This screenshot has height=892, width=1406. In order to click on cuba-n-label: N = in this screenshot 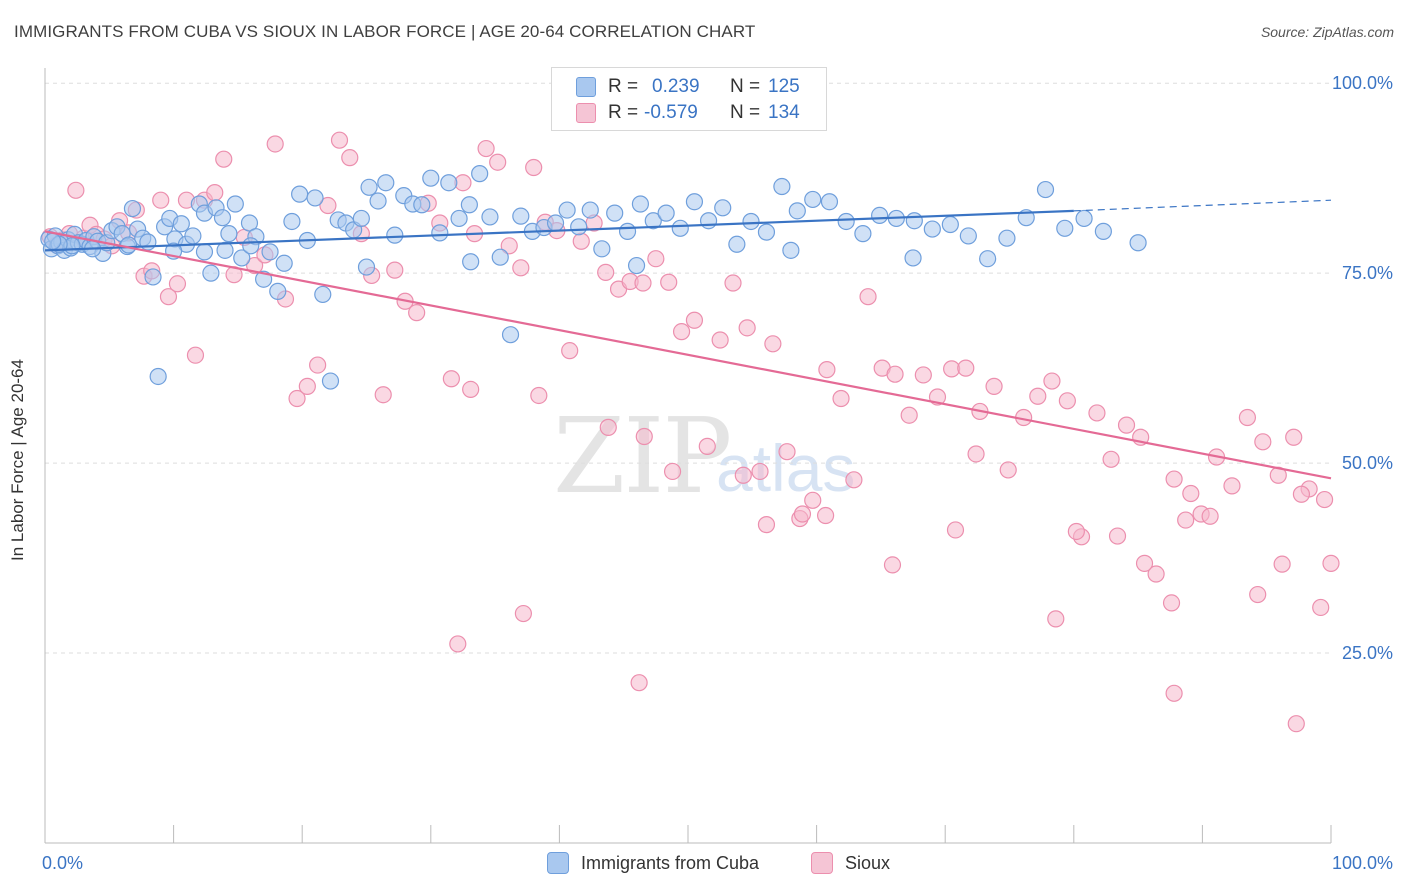, I will do `click(745, 86)`.